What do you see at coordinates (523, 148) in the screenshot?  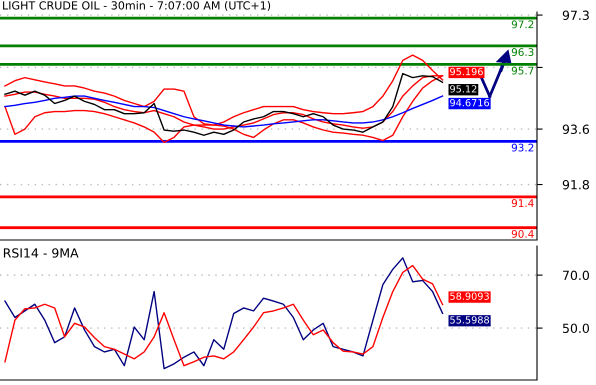 I see `ref-line-label: 93.2` at bounding box center [523, 148].